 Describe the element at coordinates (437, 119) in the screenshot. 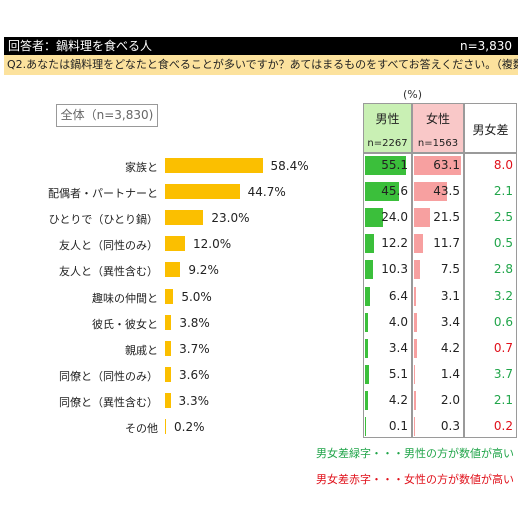

I see `female-header-label: 女性` at that location.